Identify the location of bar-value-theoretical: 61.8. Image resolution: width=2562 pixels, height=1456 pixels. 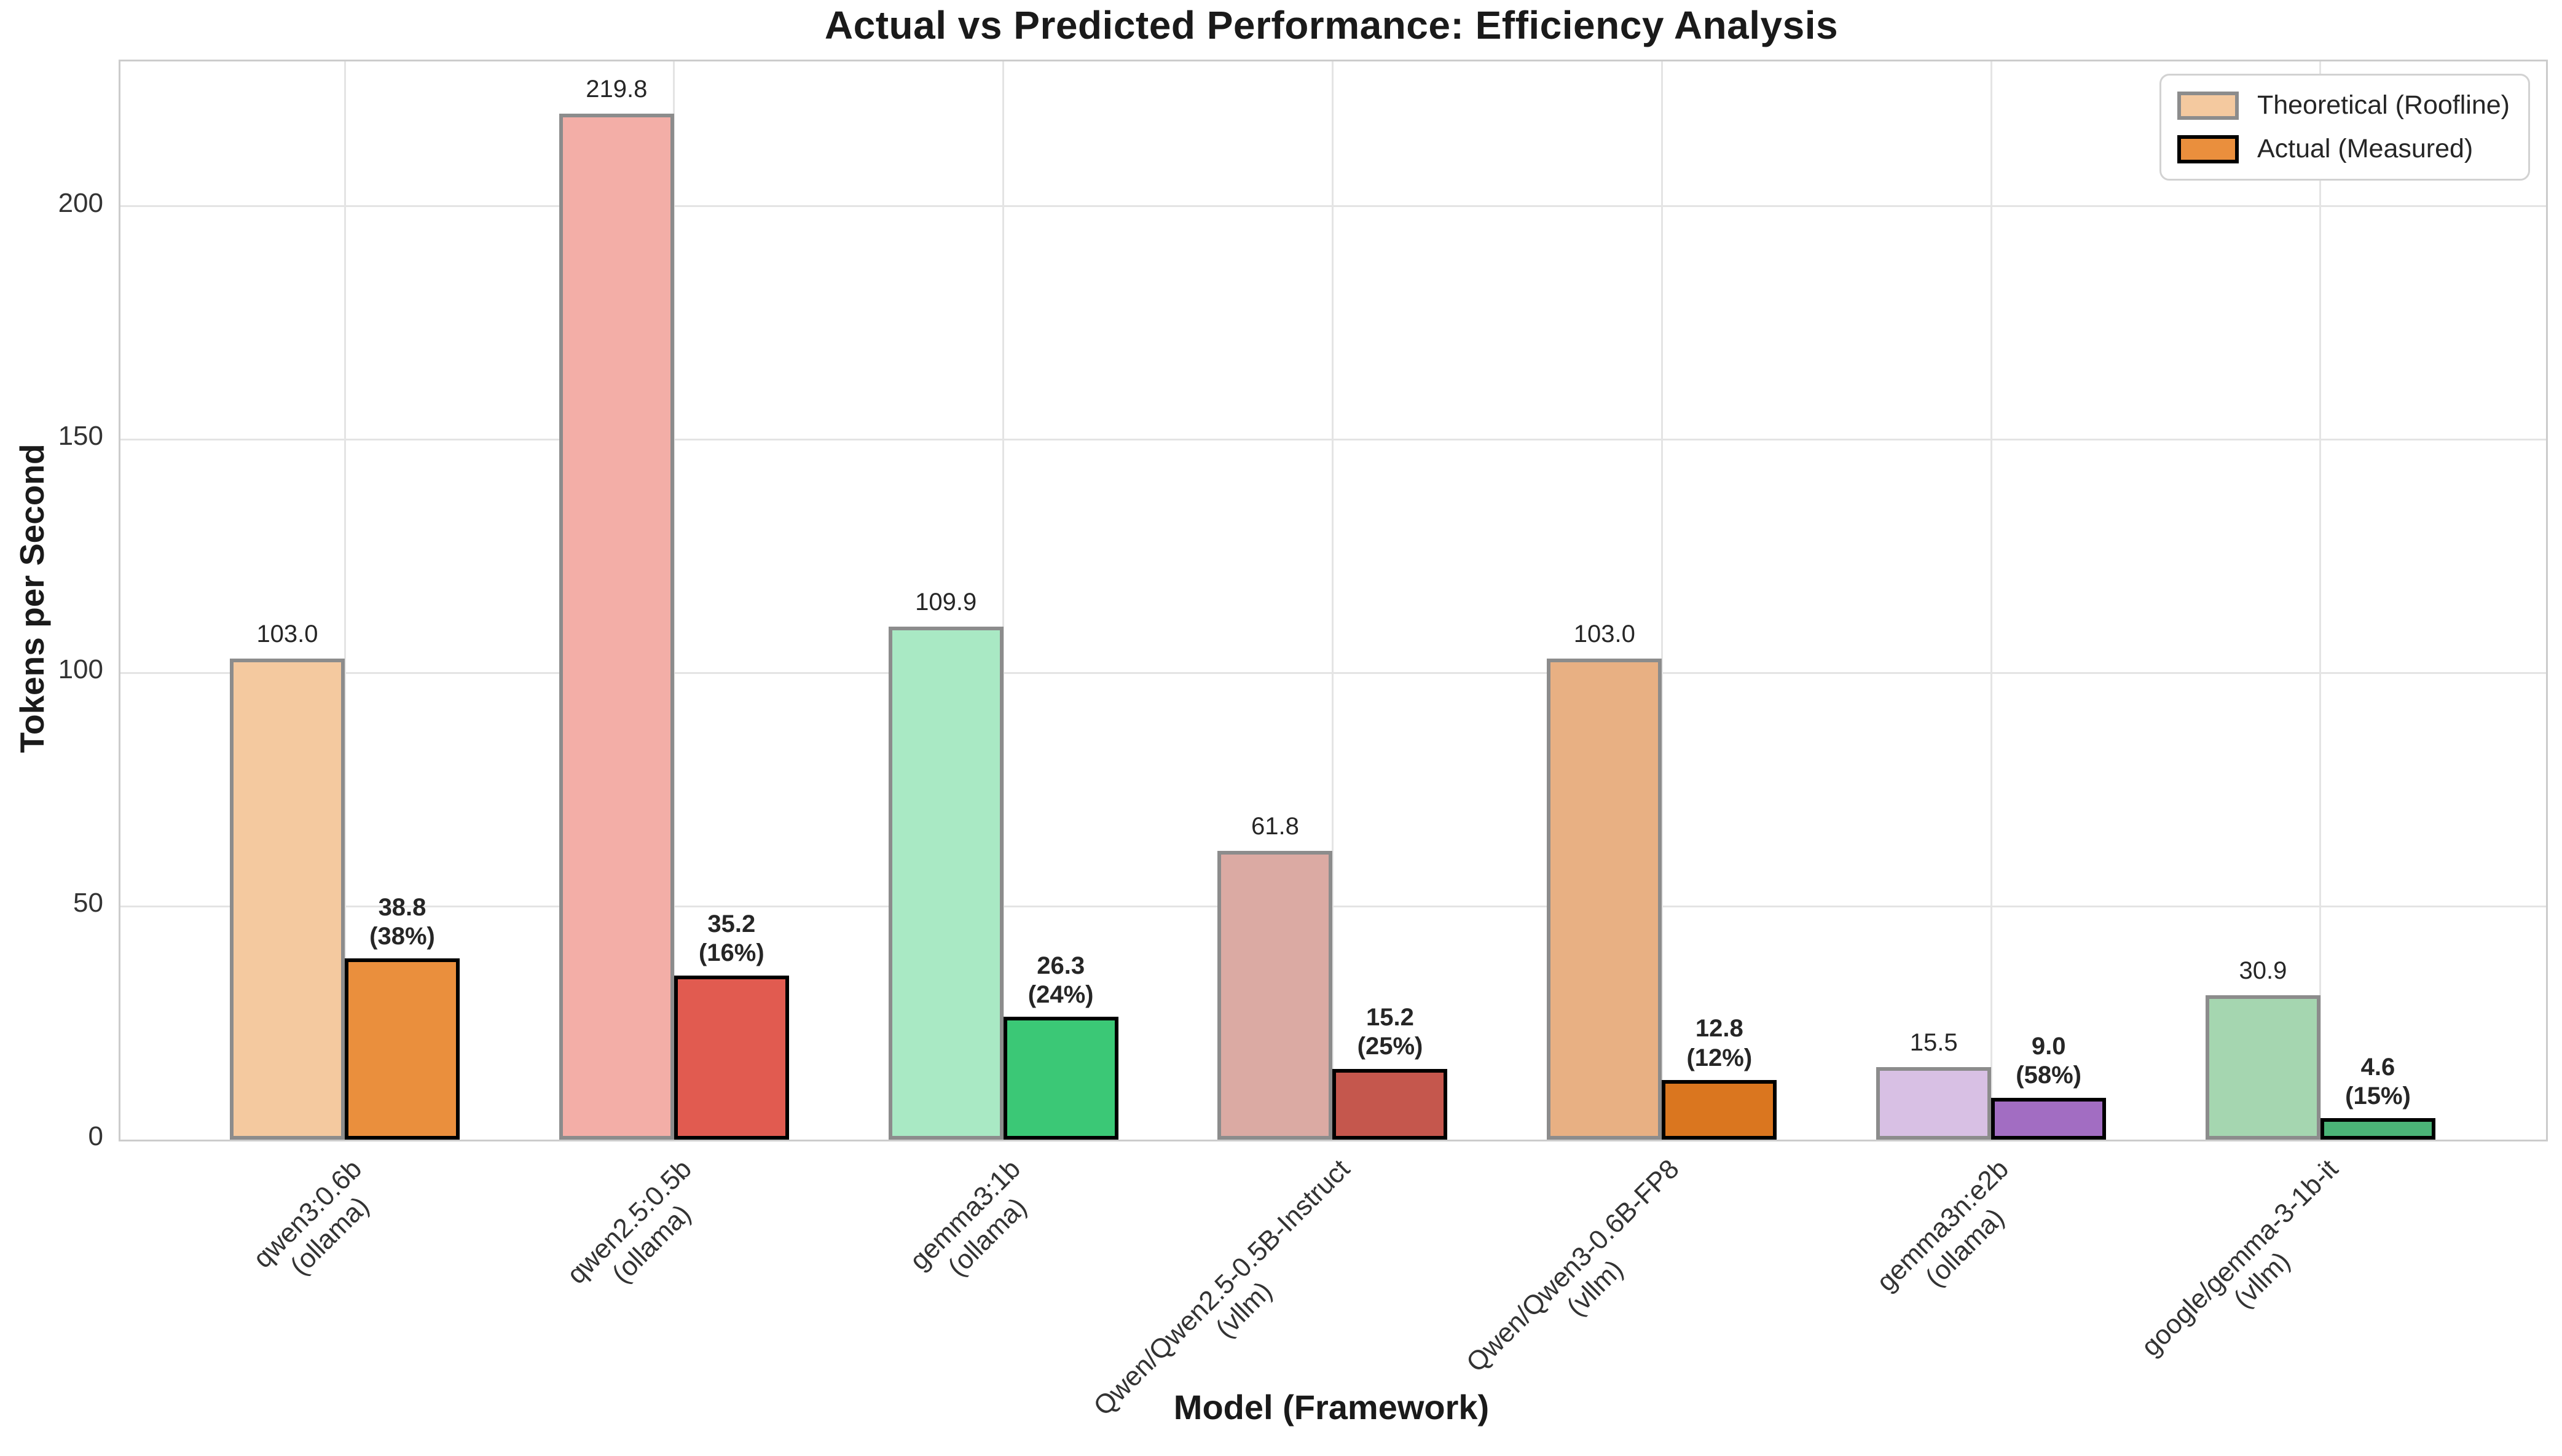
(1275, 826).